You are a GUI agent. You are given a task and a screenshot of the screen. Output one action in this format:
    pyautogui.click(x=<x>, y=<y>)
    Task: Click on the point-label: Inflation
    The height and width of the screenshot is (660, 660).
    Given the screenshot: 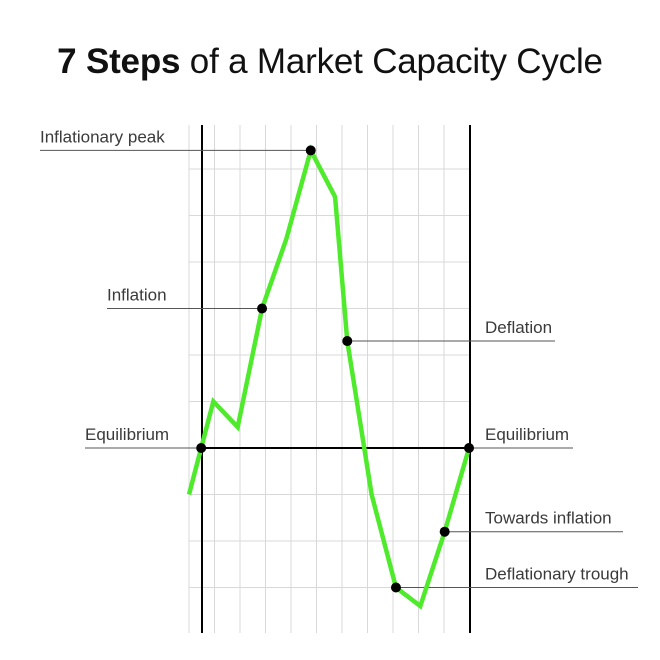 What is the action you would take?
    pyautogui.click(x=137, y=295)
    